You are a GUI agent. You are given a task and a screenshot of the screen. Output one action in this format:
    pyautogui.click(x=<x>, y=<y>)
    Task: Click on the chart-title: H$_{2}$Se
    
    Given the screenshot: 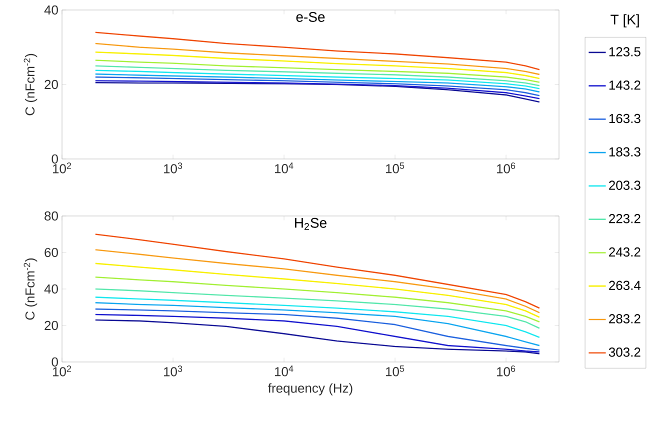 What is the action you would take?
    pyautogui.click(x=310, y=224)
    